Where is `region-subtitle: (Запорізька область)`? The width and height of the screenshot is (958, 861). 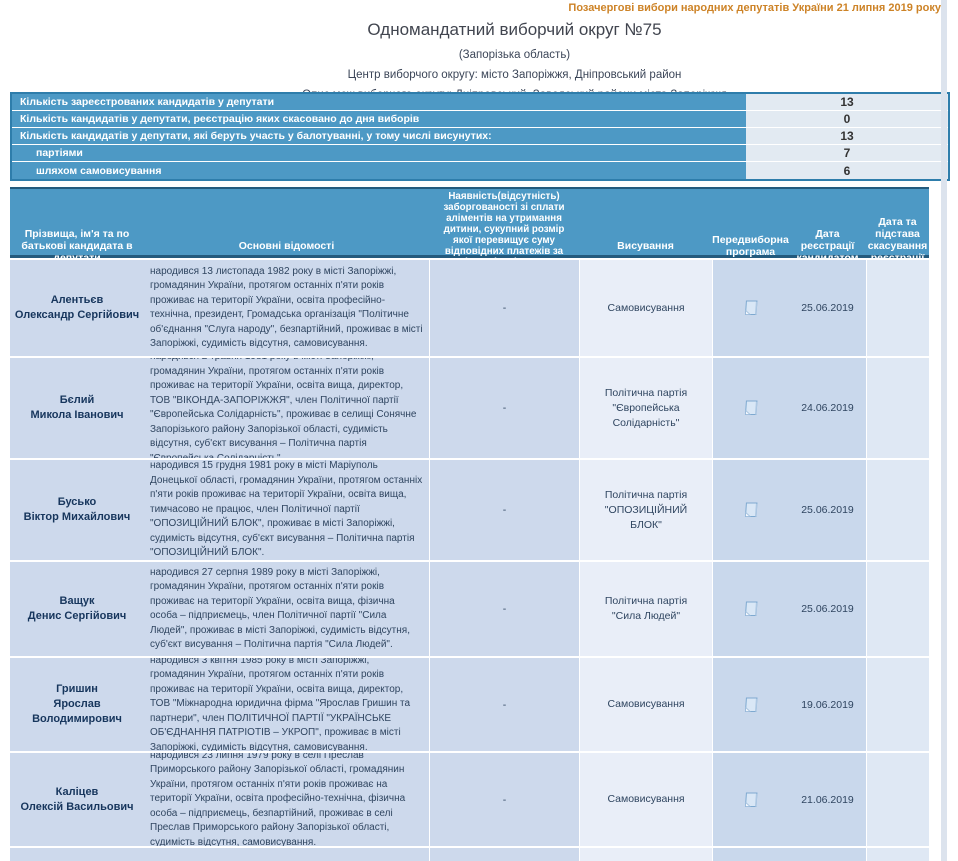 region-subtitle: (Запорізька область) is located at coordinates (514, 55).